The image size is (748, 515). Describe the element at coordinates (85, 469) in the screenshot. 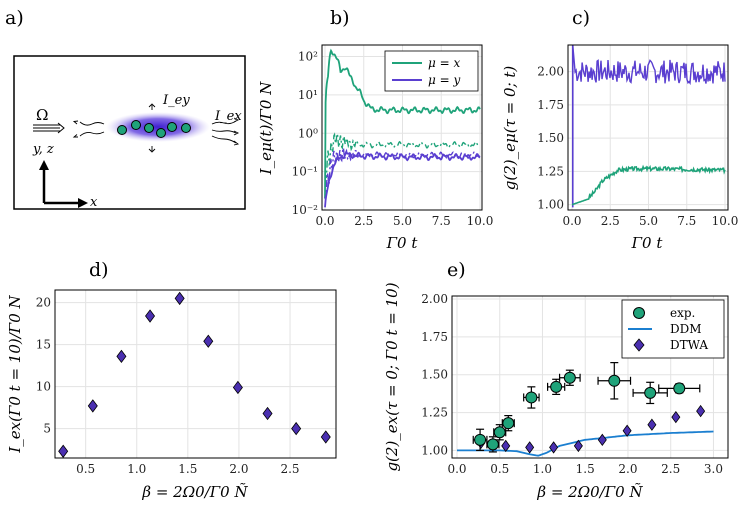

I see `xtick-d: 0.5` at that location.